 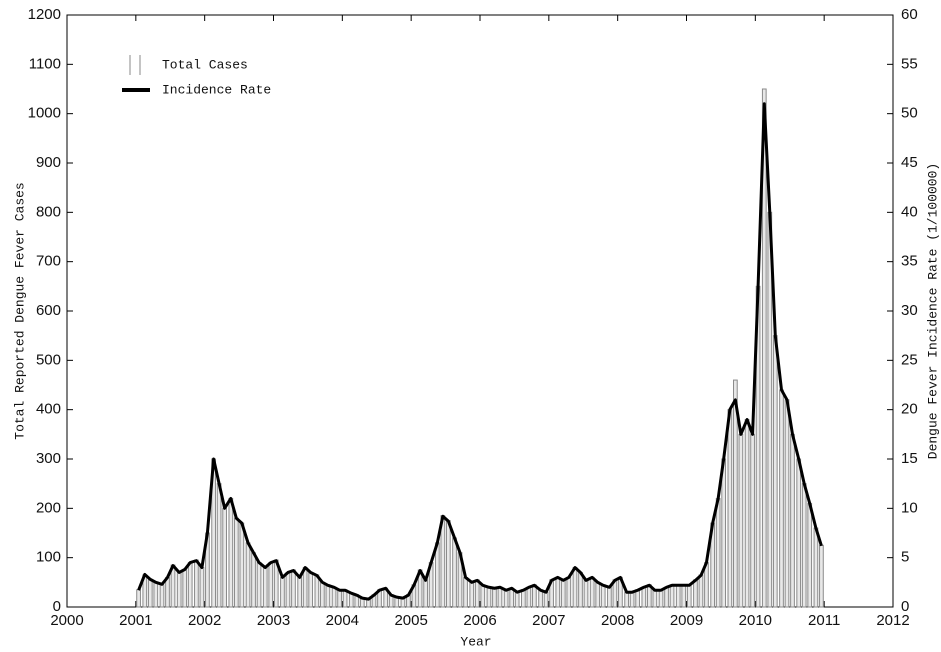 I want to click on y2-tick-label: 30, so click(x=909, y=310).